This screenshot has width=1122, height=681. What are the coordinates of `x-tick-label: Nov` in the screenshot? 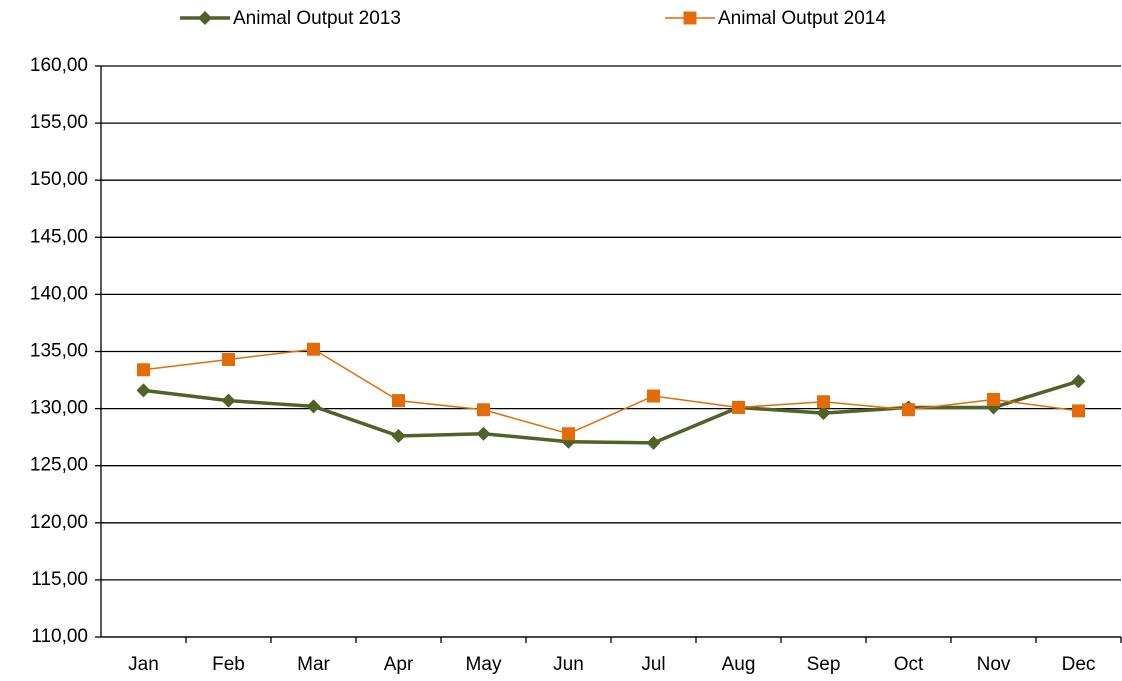 It's located at (994, 664).